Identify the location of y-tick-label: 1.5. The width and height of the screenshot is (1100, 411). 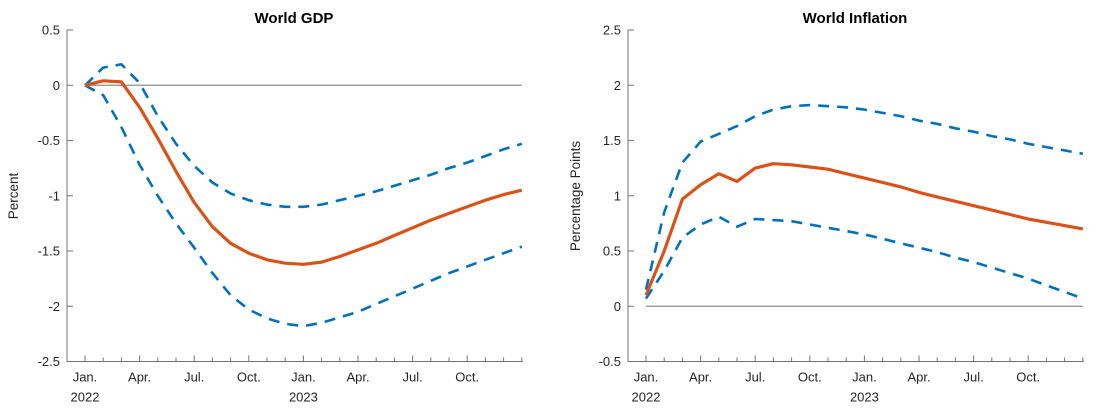
(612, 140).